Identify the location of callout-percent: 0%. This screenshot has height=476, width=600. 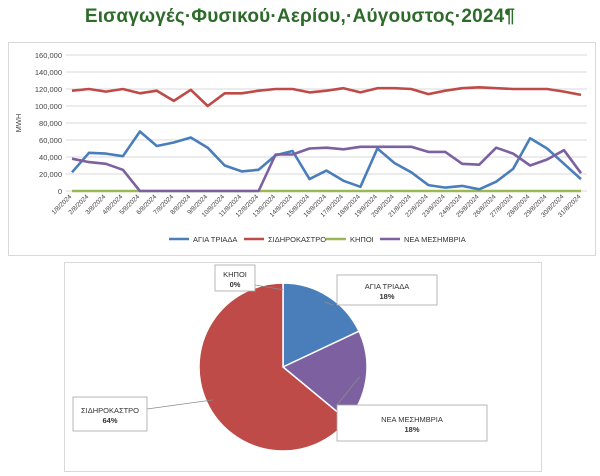
(235, 284).